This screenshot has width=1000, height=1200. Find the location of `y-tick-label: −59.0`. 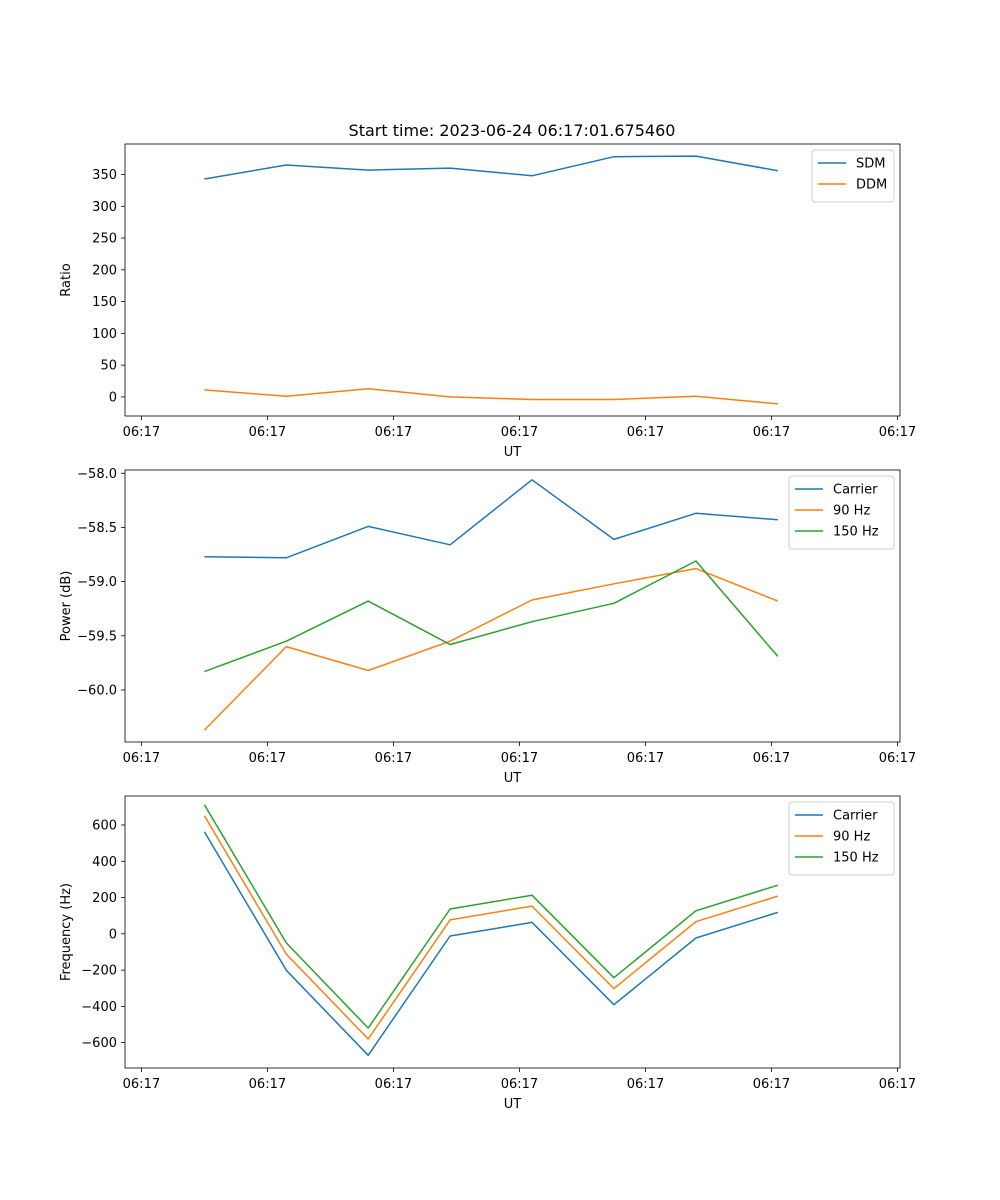

y-tick-label: −59.0 is located at coordinates (97, 582).